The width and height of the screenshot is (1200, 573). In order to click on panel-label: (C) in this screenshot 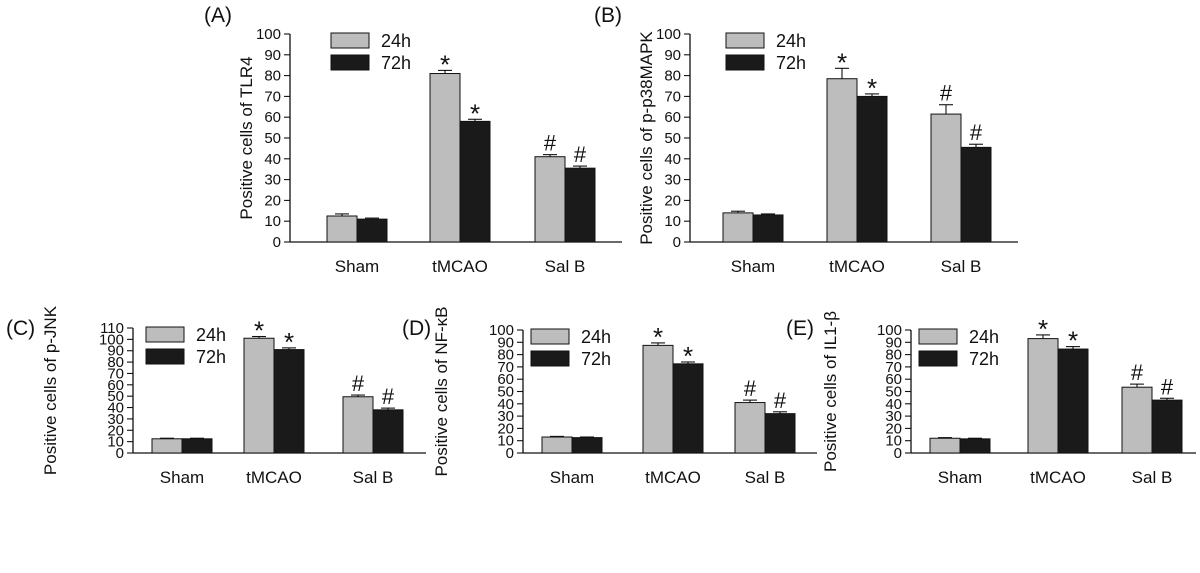, I will do `click(20, 328)`.